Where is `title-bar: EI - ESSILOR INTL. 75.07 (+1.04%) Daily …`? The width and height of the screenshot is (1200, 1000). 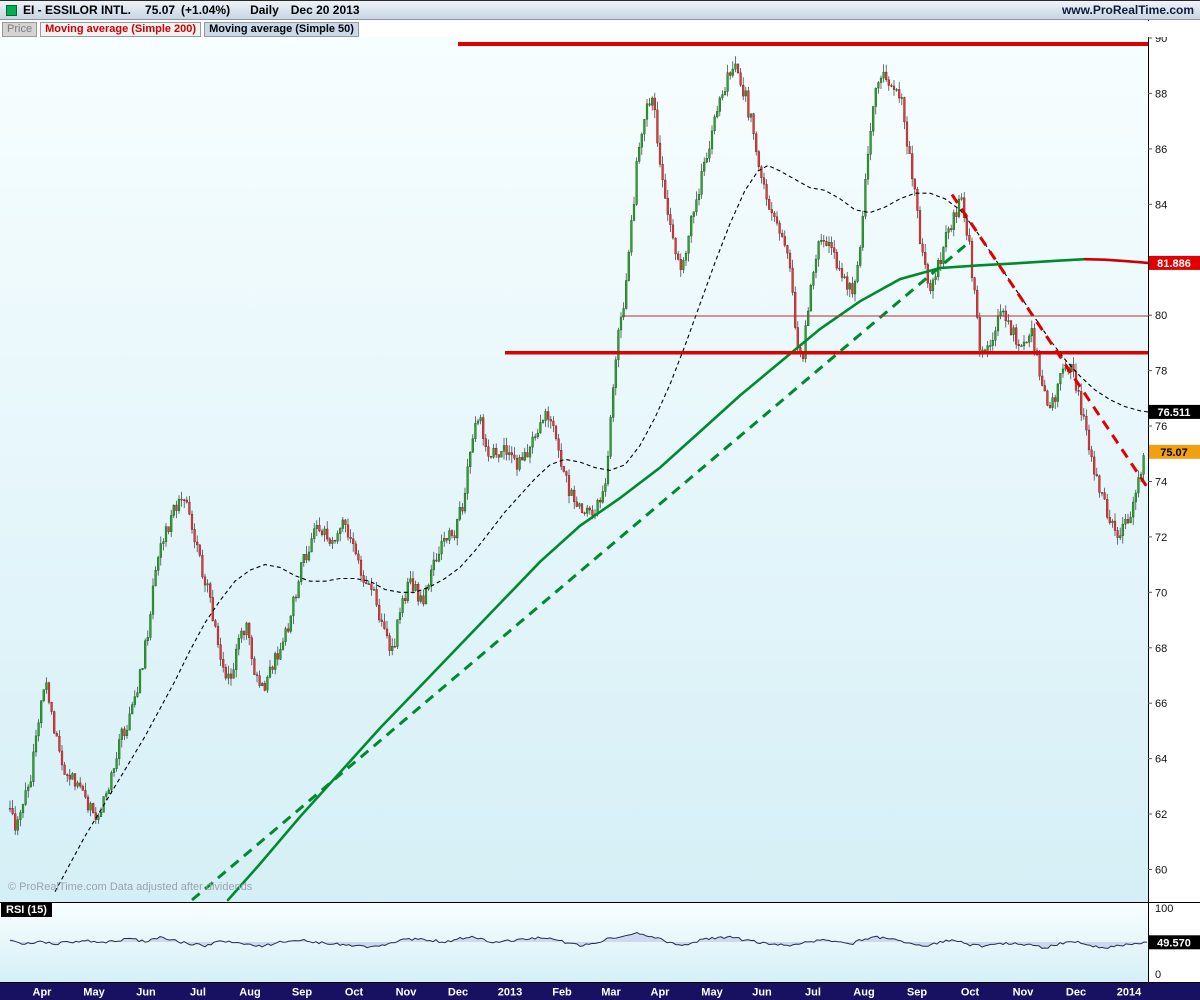
title-bar: EI - ESSILOR INTL. 75.07 (+1.04%) Daily … is located at coordinates (600, 10).